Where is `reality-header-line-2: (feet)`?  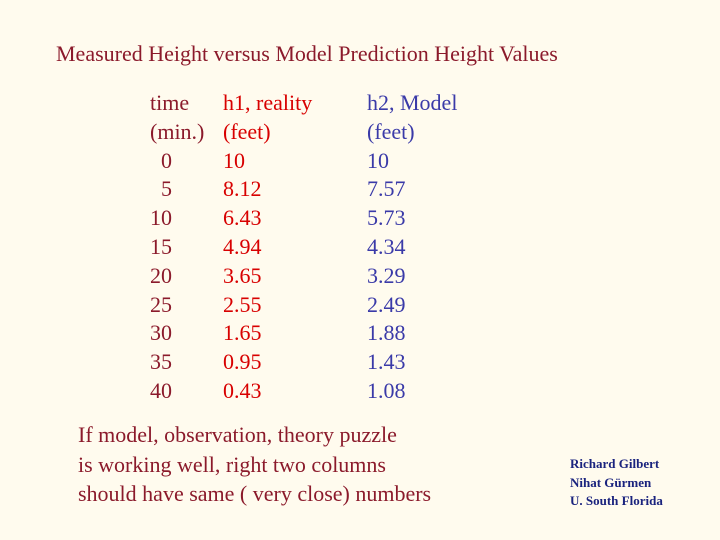
reality-header-line-2: (feet) is located at coordinates (247, 131).